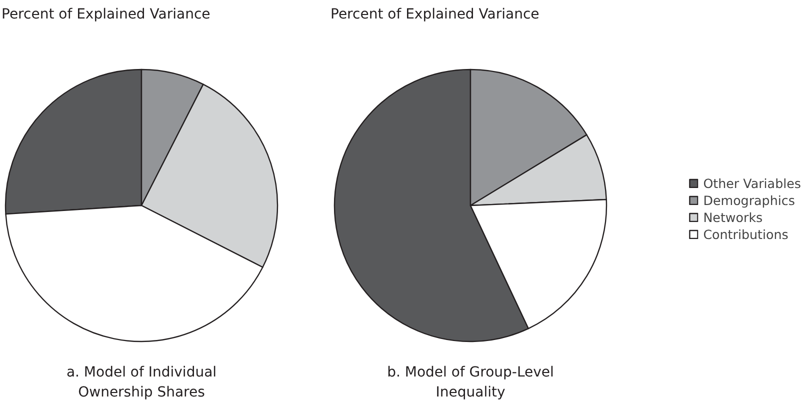 This screenshot has height=417, width=805. What do you see at coordinates (752, 183) in the screenshot?
I see `legend-label: Other Variables` at bounding box center [752, 183].